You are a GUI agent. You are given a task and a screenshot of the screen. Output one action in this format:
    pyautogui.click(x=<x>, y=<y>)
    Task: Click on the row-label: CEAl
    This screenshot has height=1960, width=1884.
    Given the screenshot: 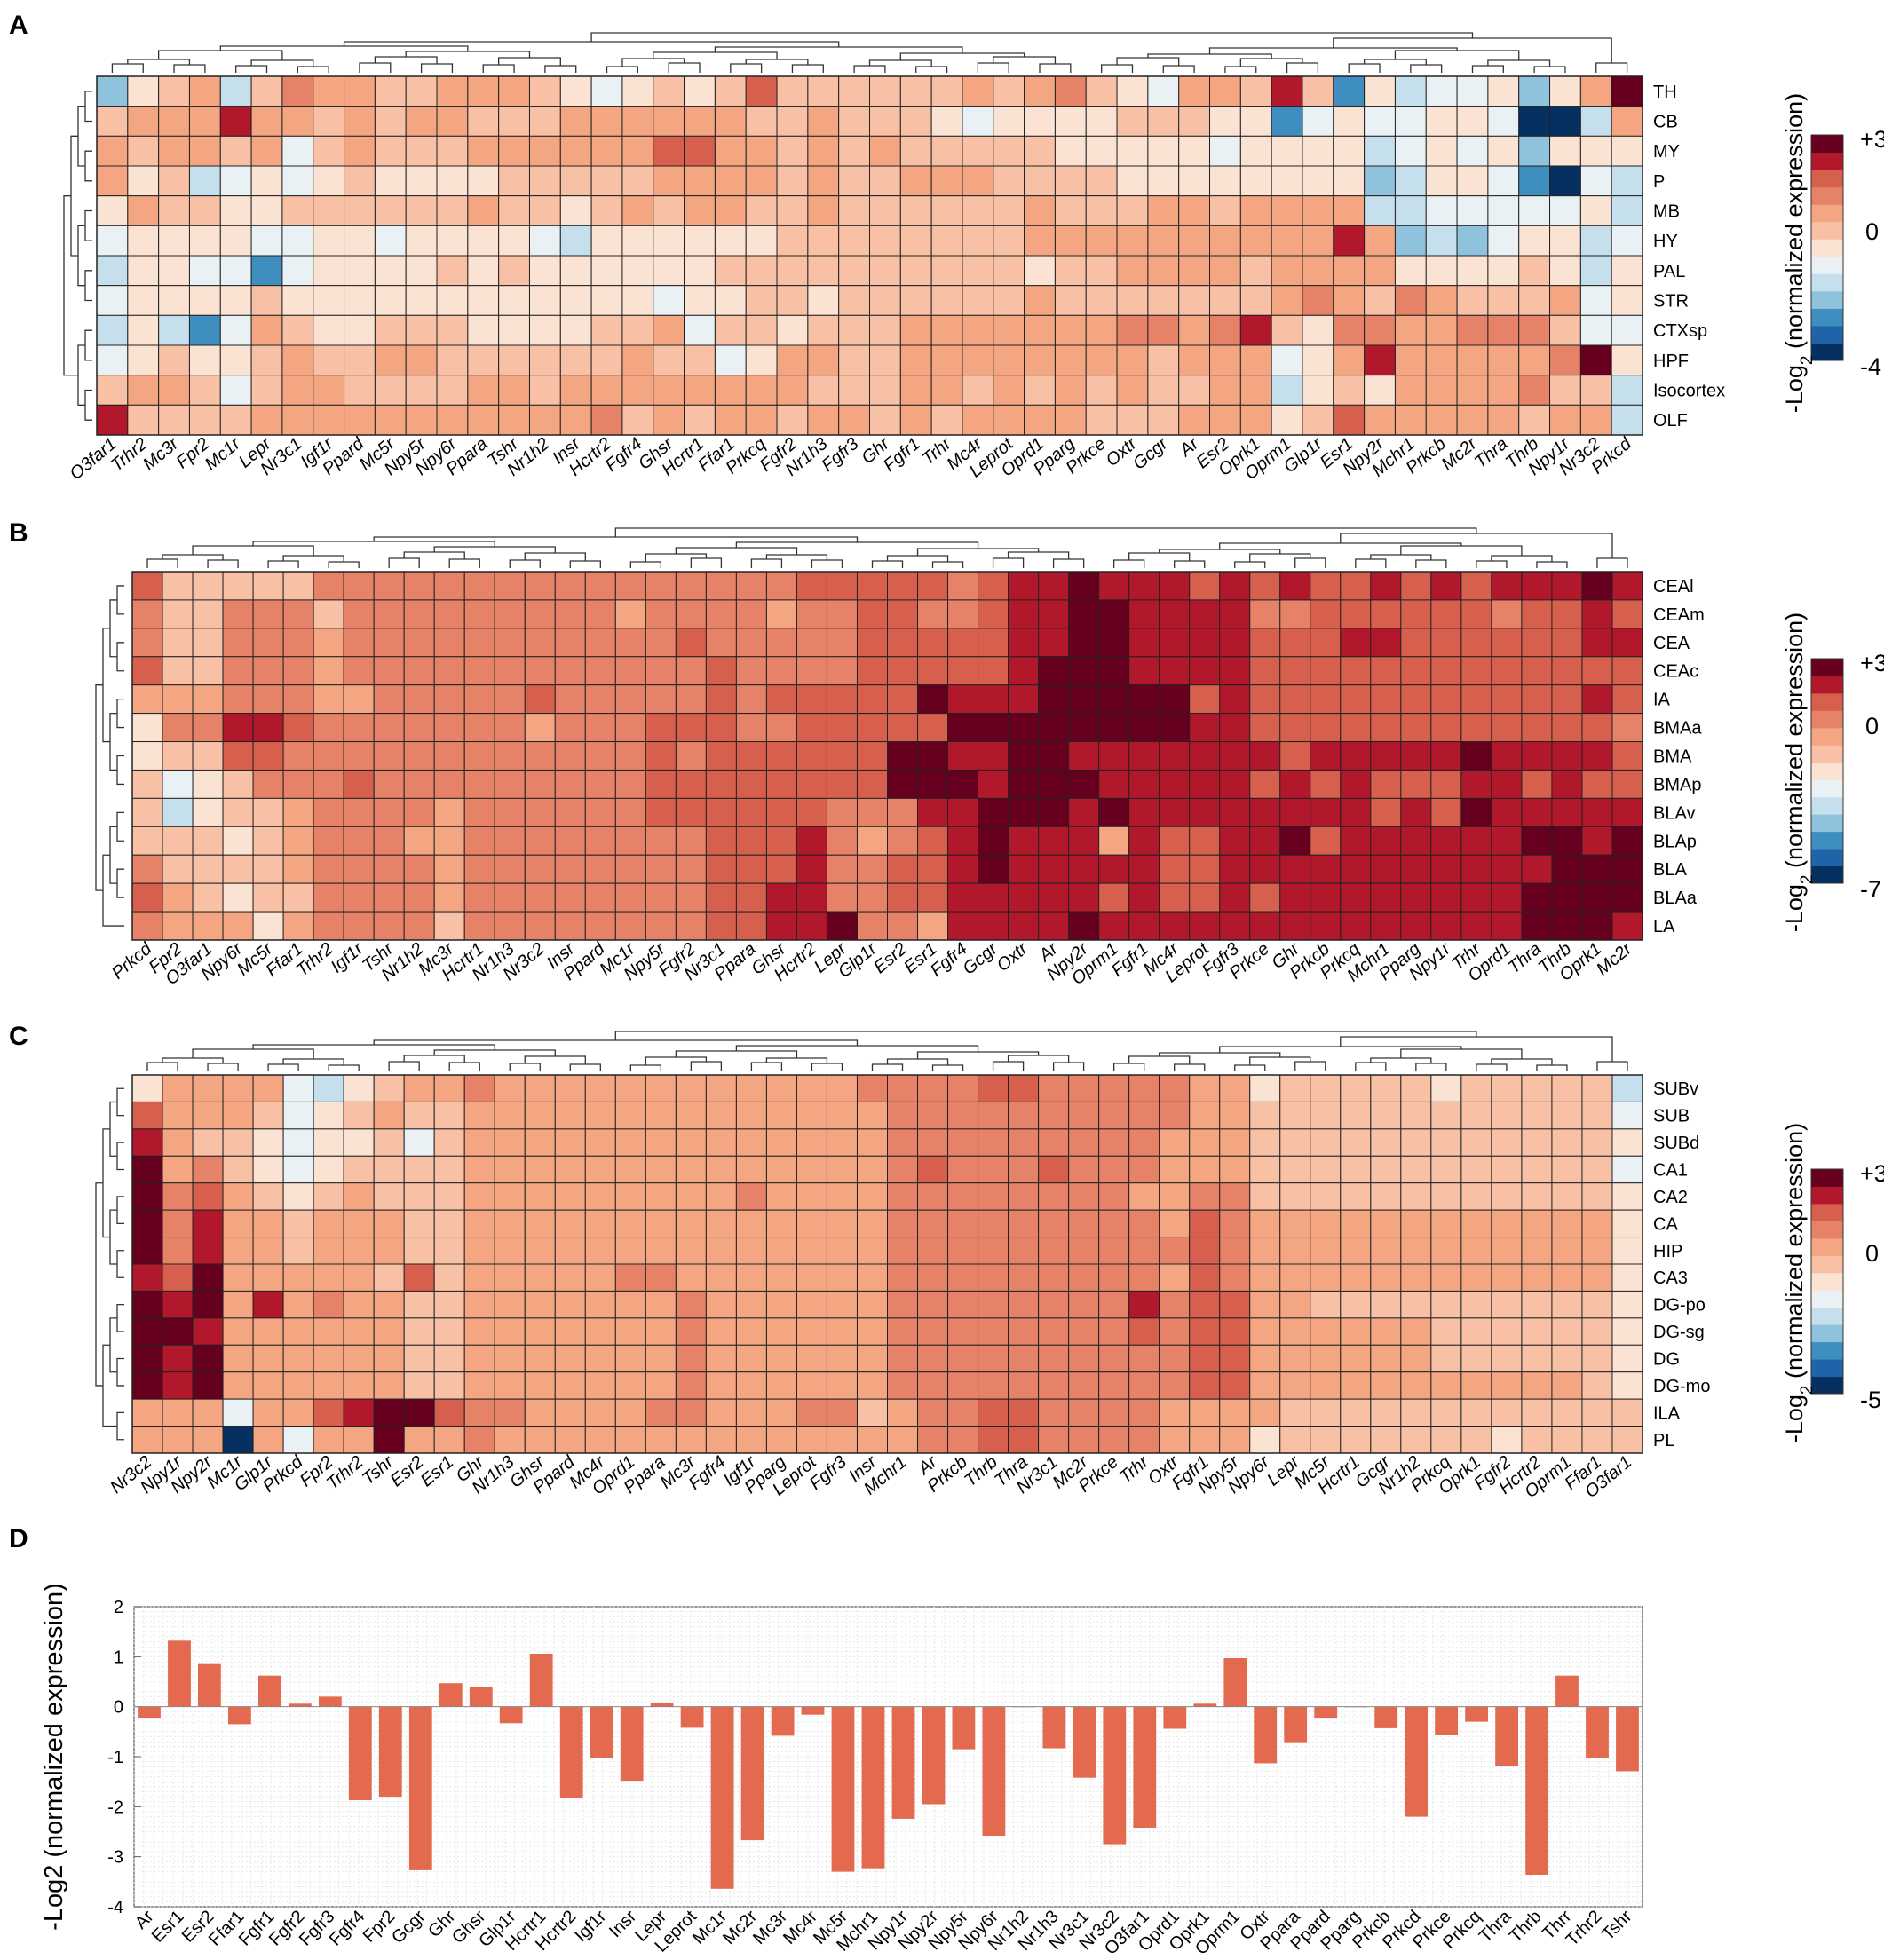 What is the action you would take?
    pyautogui.click(x=1674, y=587)
    